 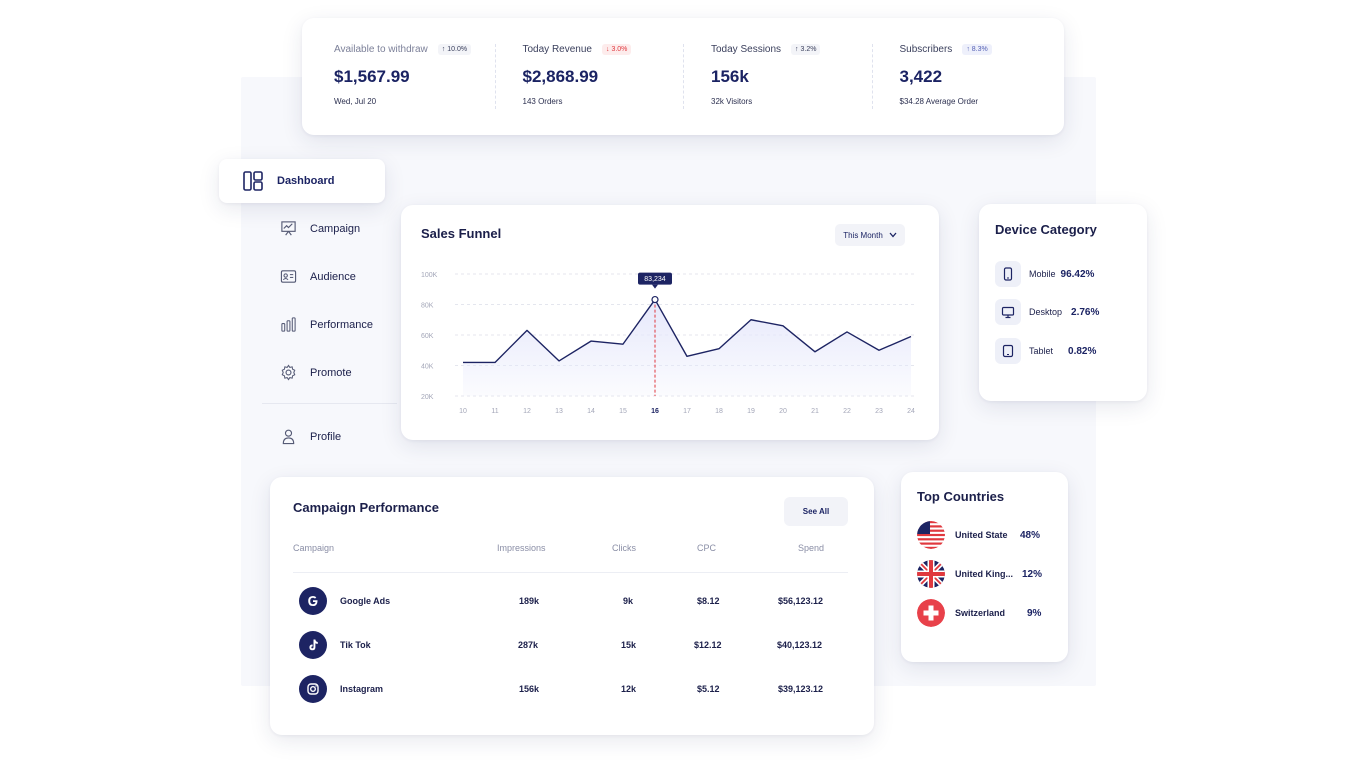 I want to click on chevron-down-icon, so click(x=893, y=235).